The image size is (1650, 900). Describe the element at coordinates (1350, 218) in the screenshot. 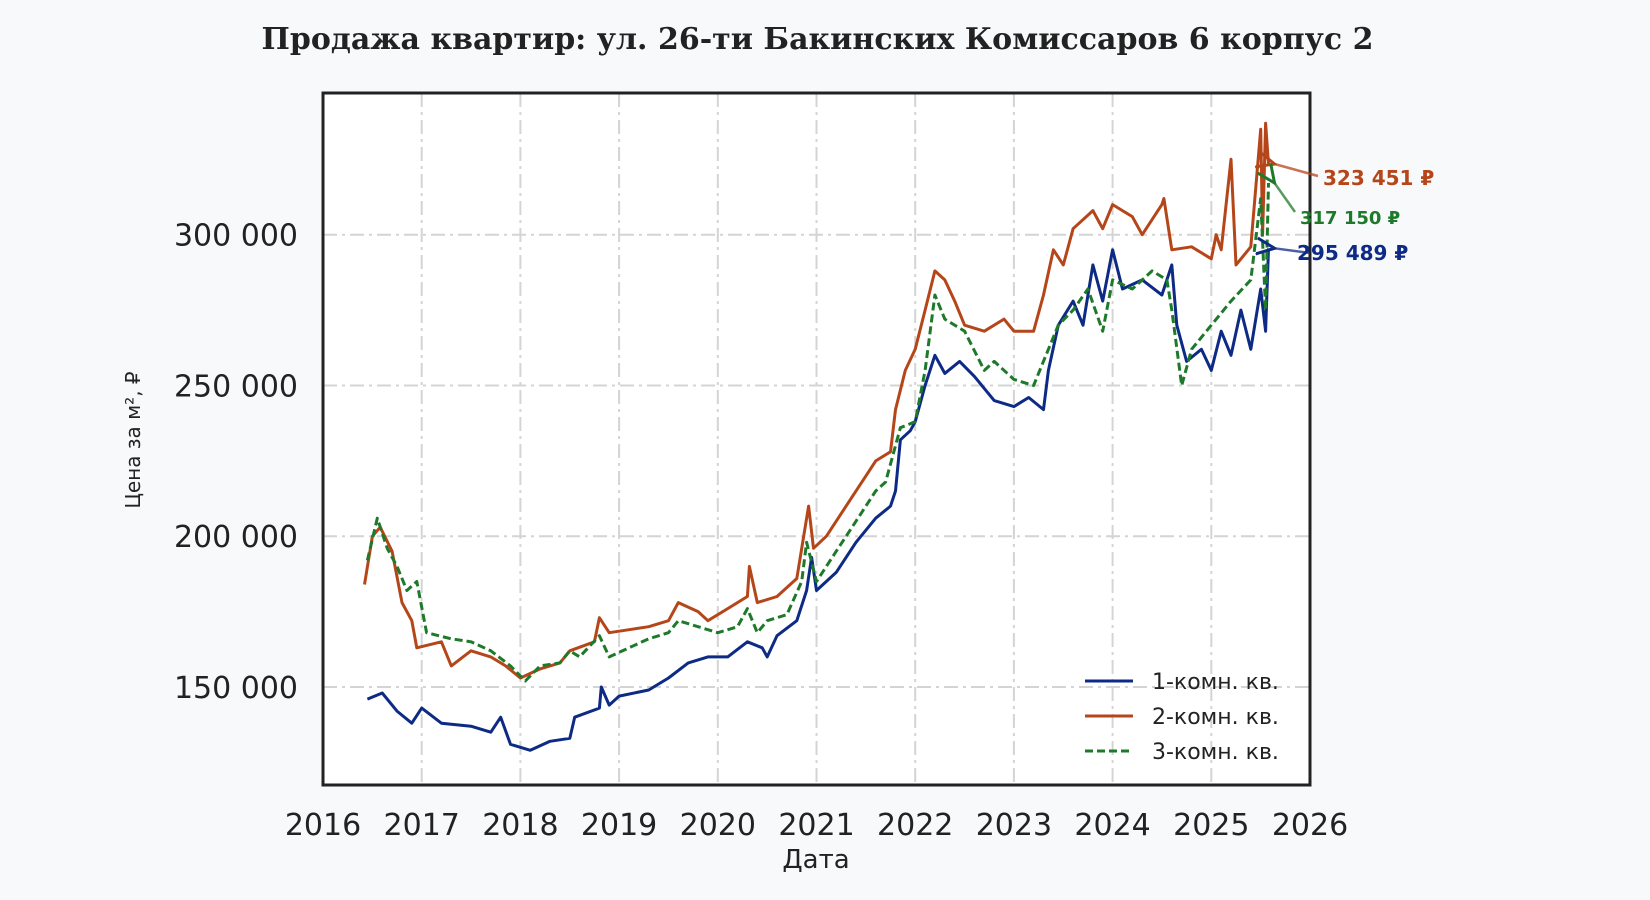

I see `last-value-label: 317 150 ₽` at that location.